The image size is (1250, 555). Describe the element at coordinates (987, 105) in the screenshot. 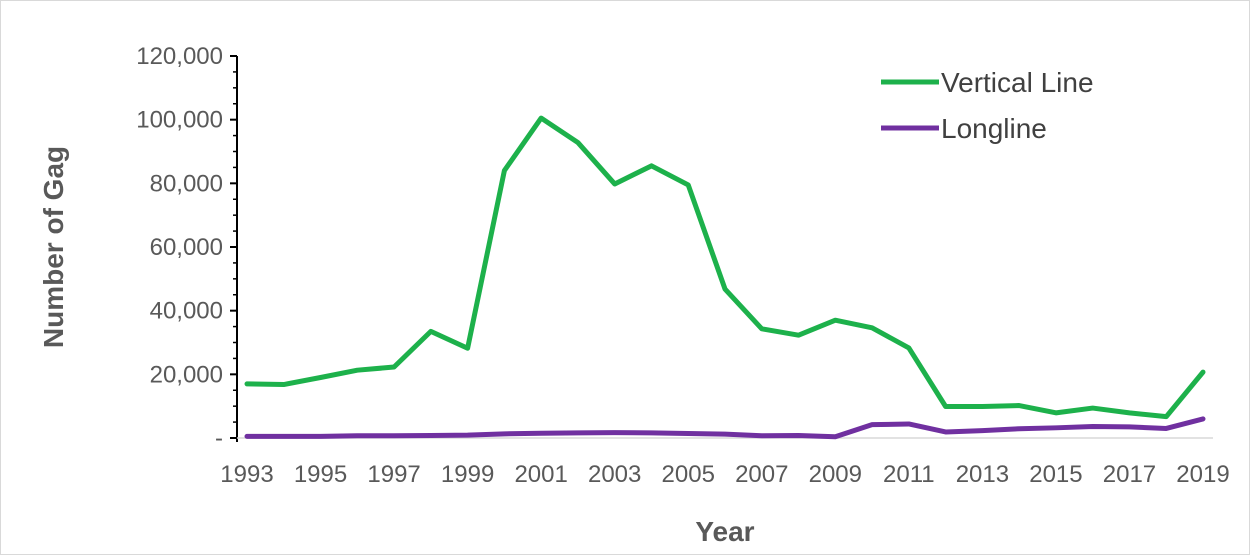

I see `legend: Vertical Line Longline` at that location.